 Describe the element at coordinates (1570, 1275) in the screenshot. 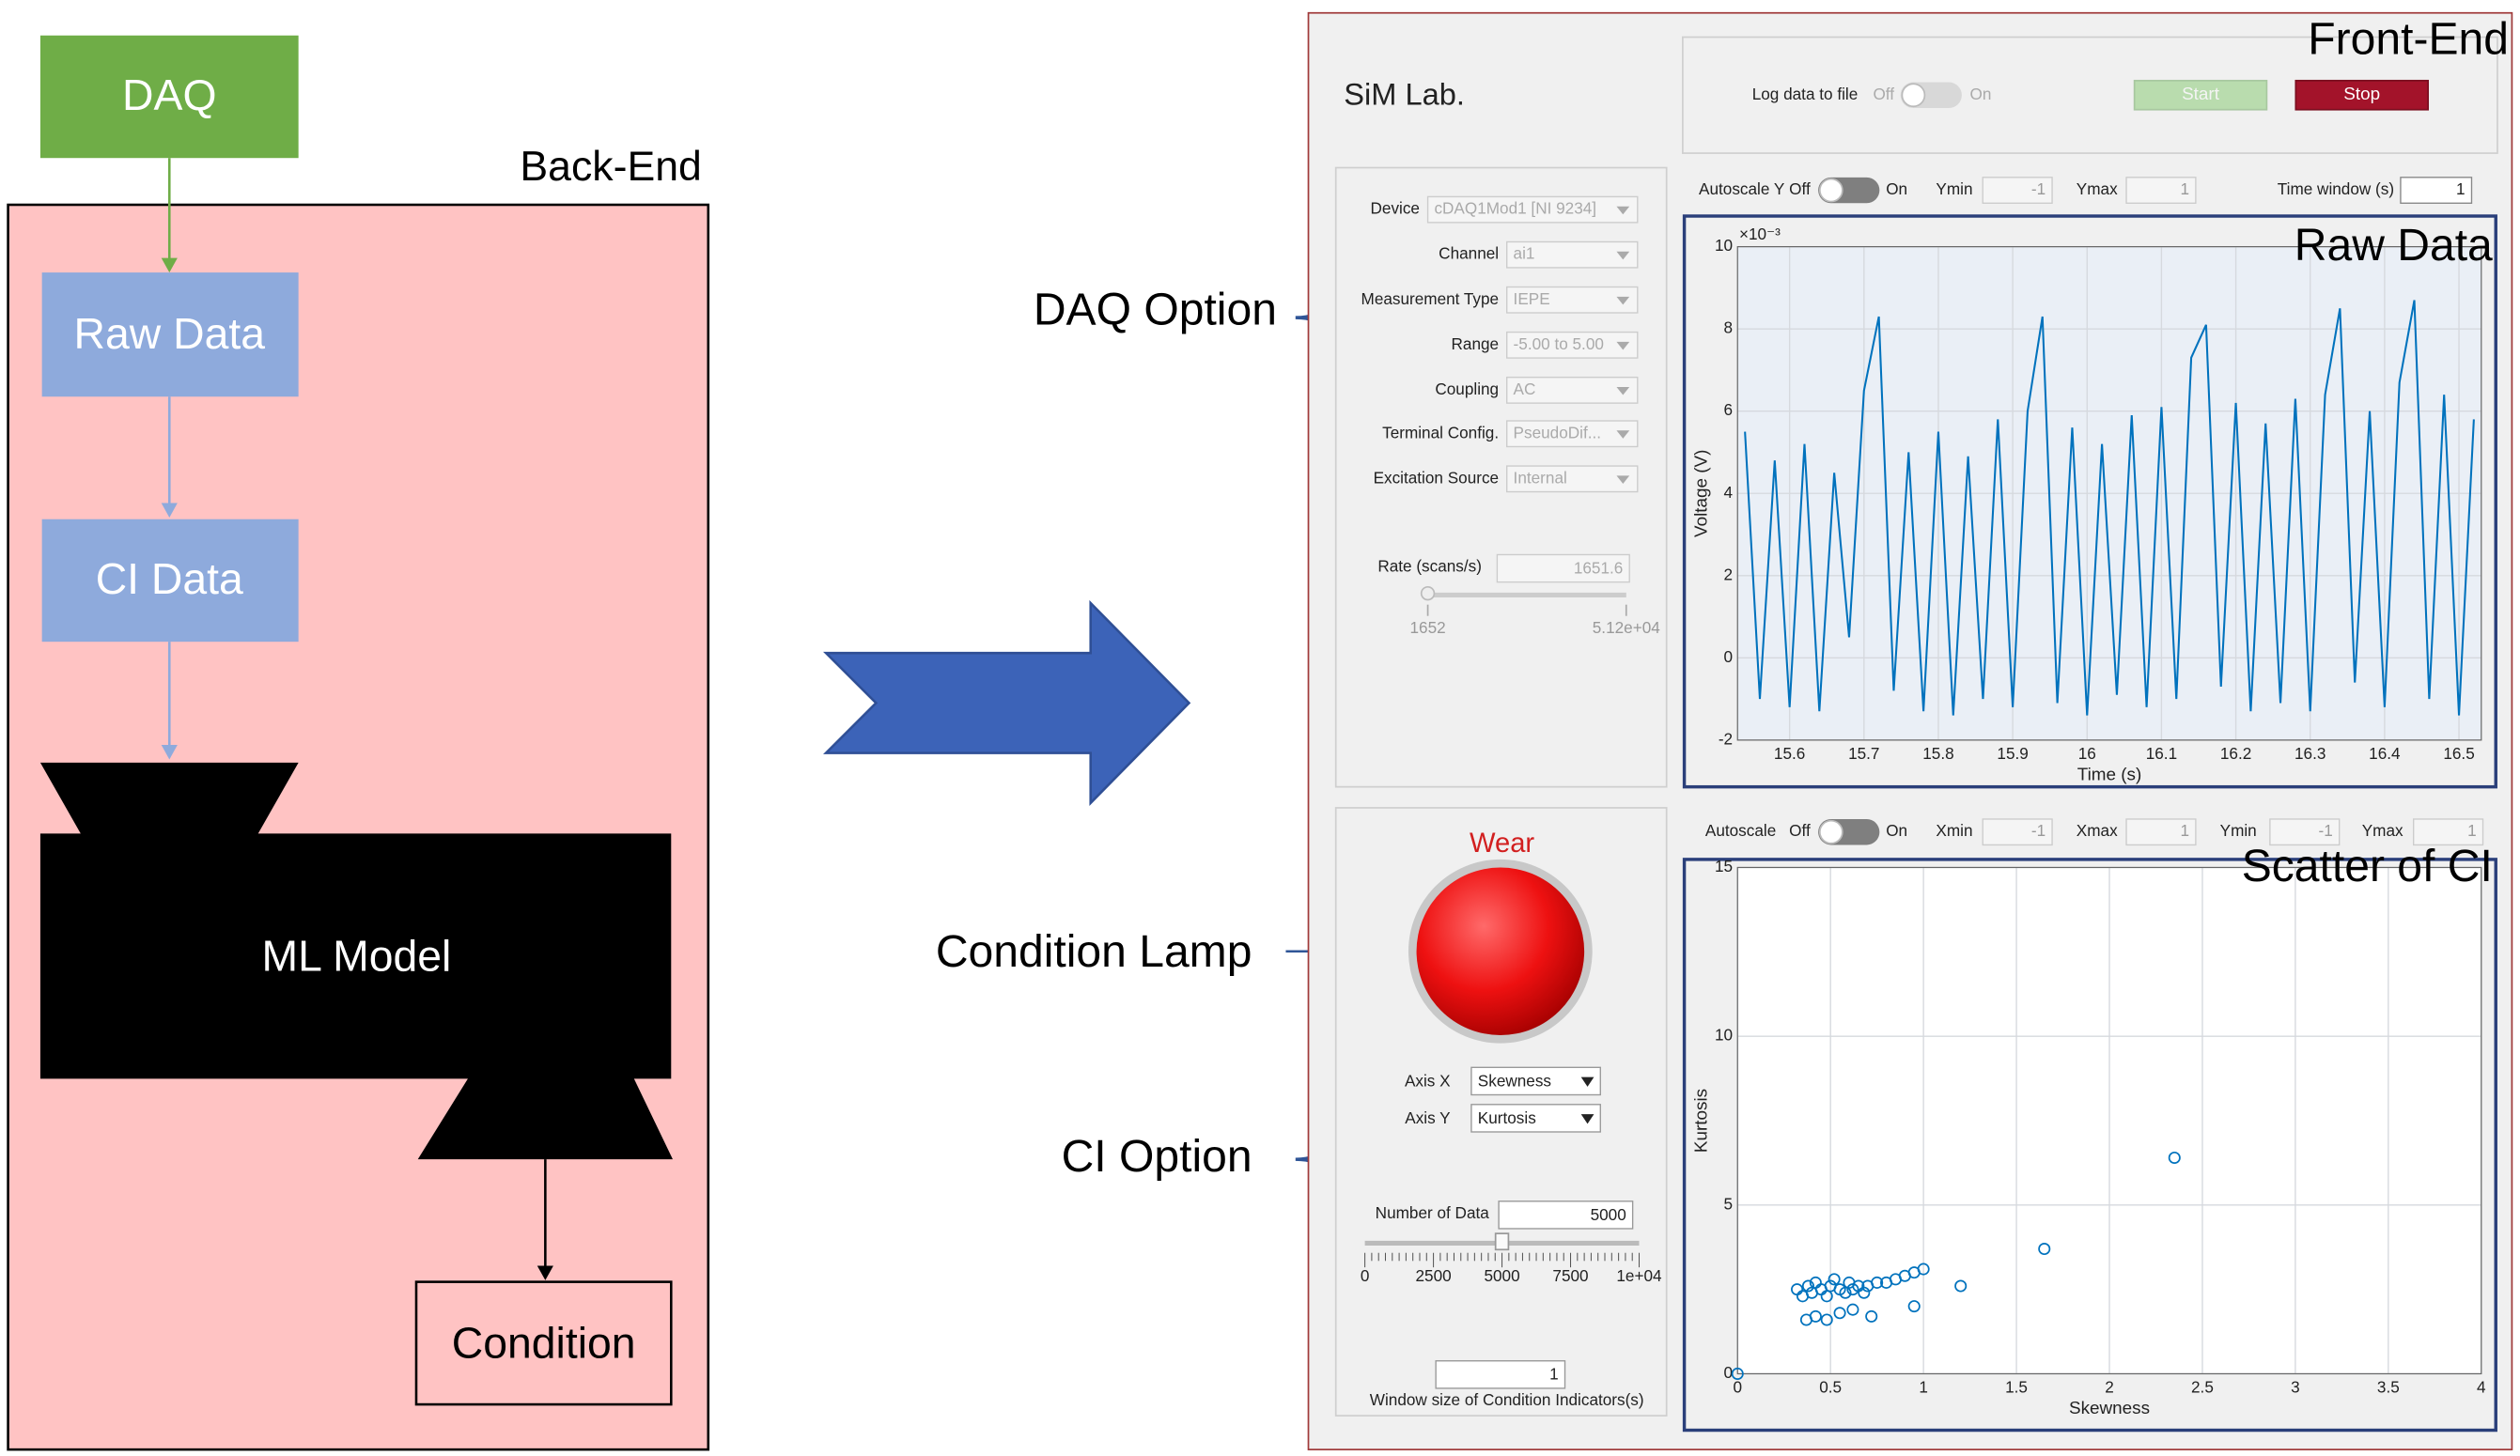

I see `slider-label: 7500` at that location.